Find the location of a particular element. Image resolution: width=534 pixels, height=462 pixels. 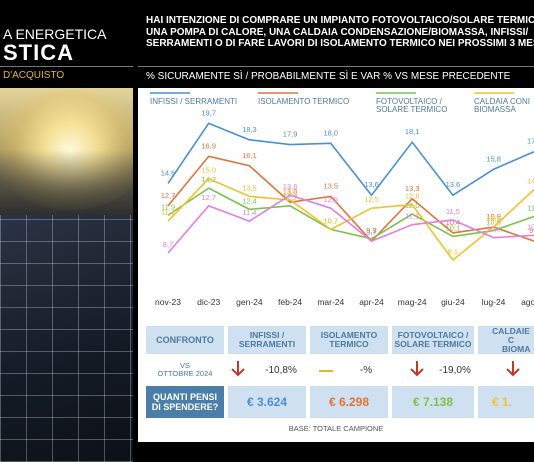

spend-fotovoltaico: € 7.138 is located at coordinates (433, 402).